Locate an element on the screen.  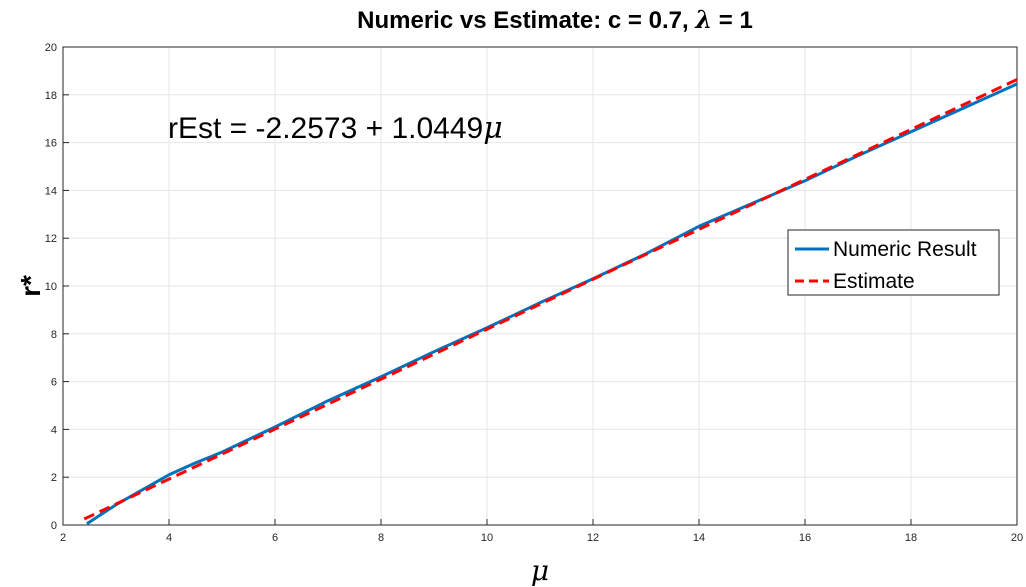
y-tick-label: 2 is located at coordinates (54, 478).